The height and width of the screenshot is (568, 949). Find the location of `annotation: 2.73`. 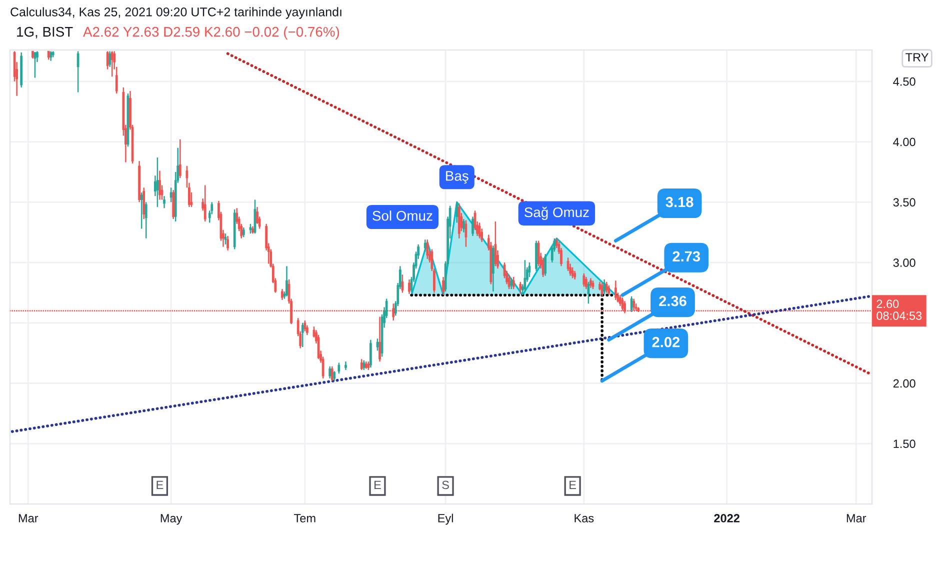

annotation: 2.73 is located at coordinates (686, 256).